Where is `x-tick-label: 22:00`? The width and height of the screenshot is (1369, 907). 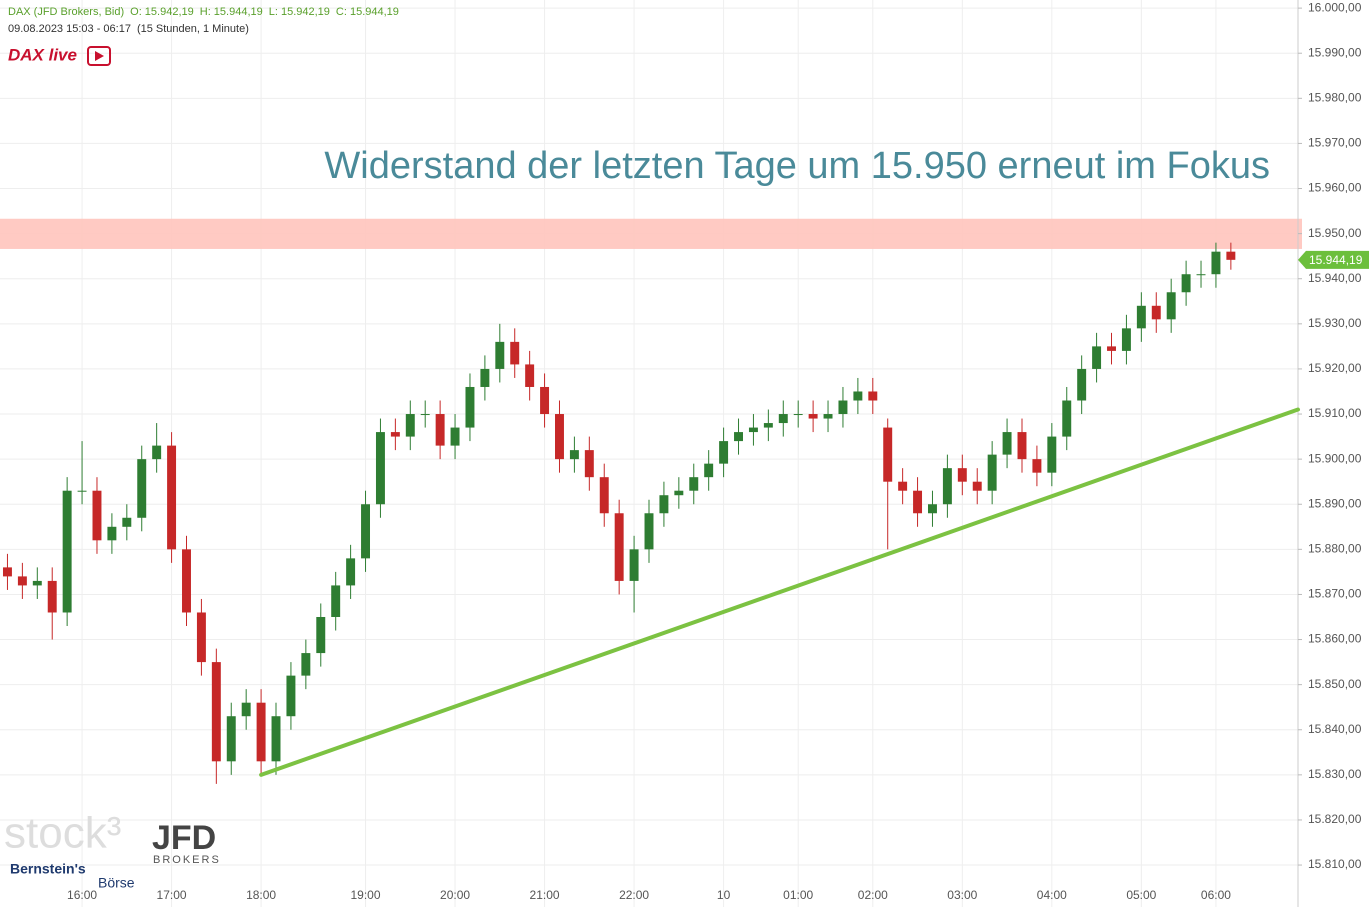
x-tick-label: 22:00 is located at coordinates (634, 895).